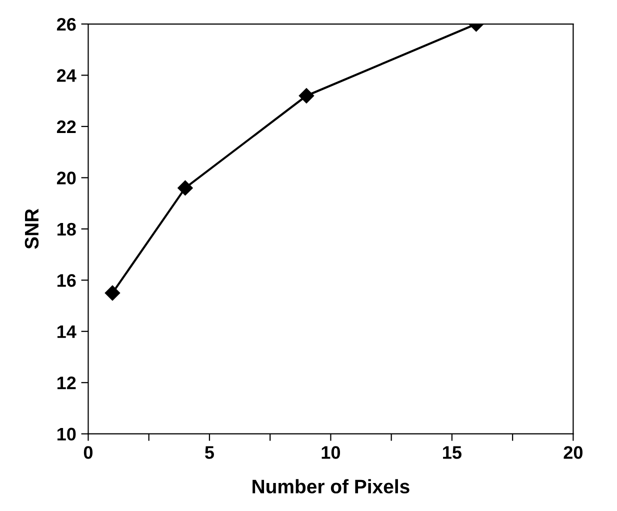  What do you see at coordinates (66, 332) in the screenshot?
I see `y-tick-label: 14` at bounding box center [66, 332].